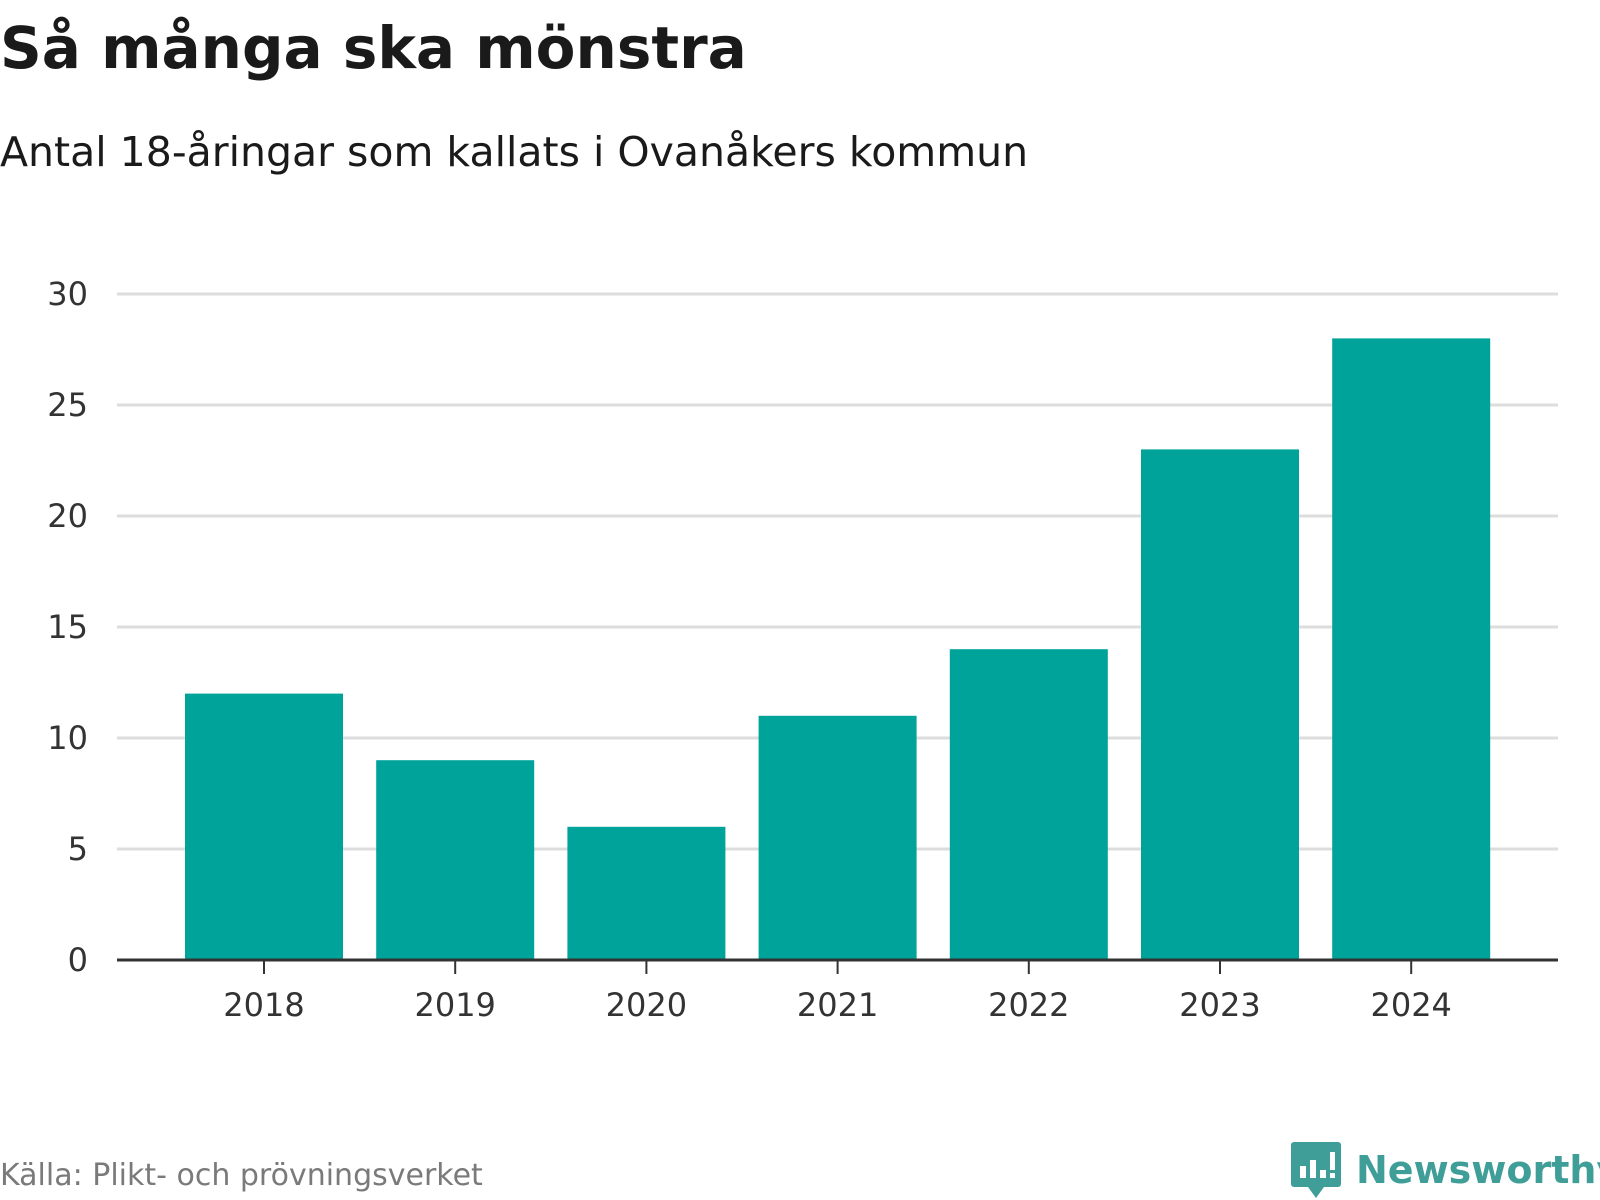  What do you see at coordinates (78, 960) in the screenshot?
I see `y-tick-label: 0` at bounding box center [78, 960].